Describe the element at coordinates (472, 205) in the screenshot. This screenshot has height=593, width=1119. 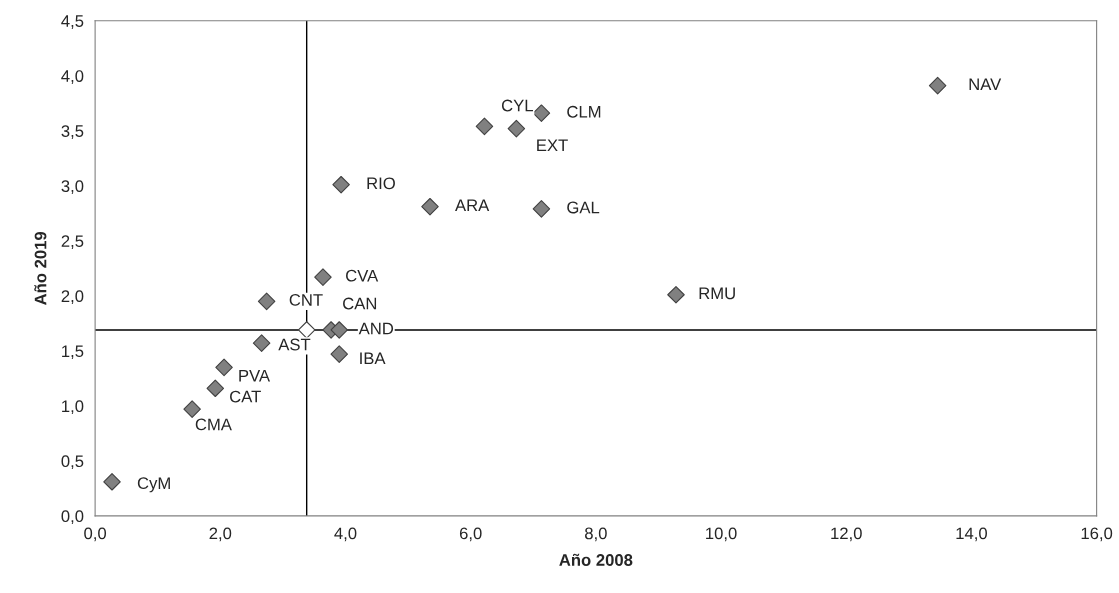
I see `annotation: ARA` at that location.